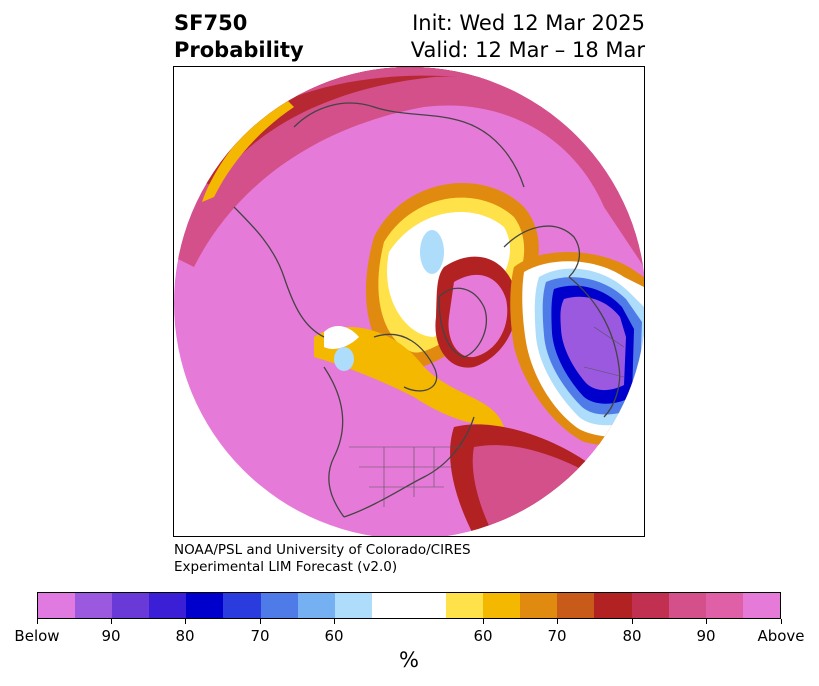  I want to click on yellow-arc-na, so click(409, 377).